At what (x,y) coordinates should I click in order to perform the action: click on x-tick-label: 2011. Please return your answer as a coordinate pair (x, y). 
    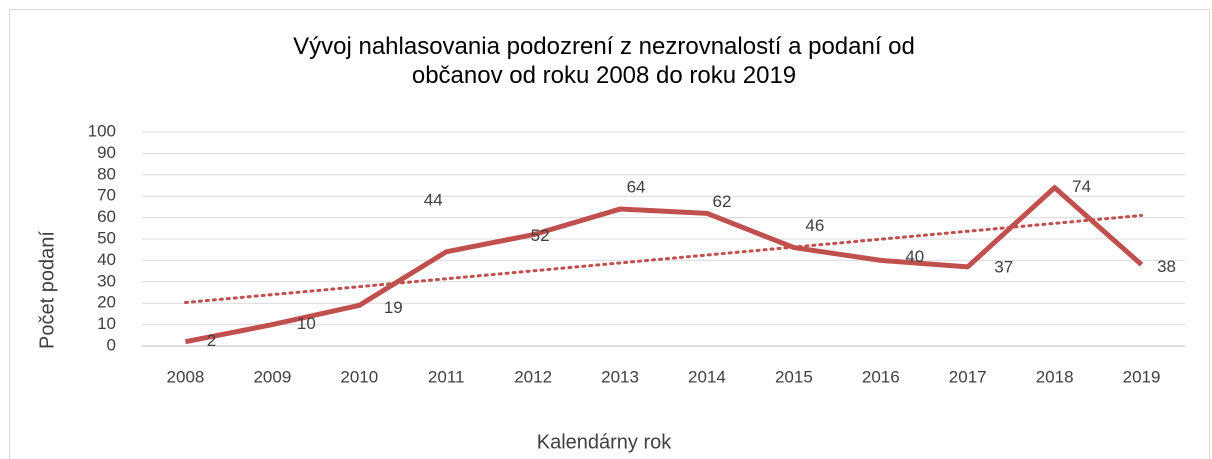
    Looking at the image, I should click on (446, 376).